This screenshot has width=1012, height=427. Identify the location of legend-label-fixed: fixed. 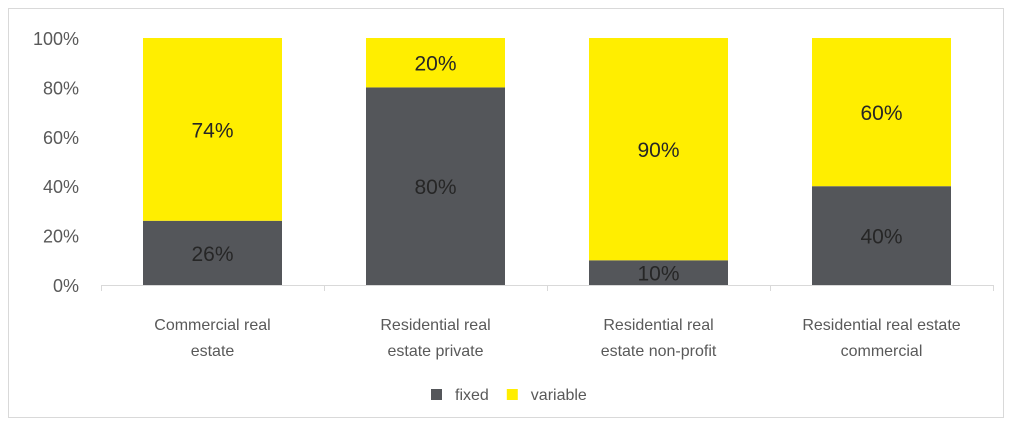
(472, 395).